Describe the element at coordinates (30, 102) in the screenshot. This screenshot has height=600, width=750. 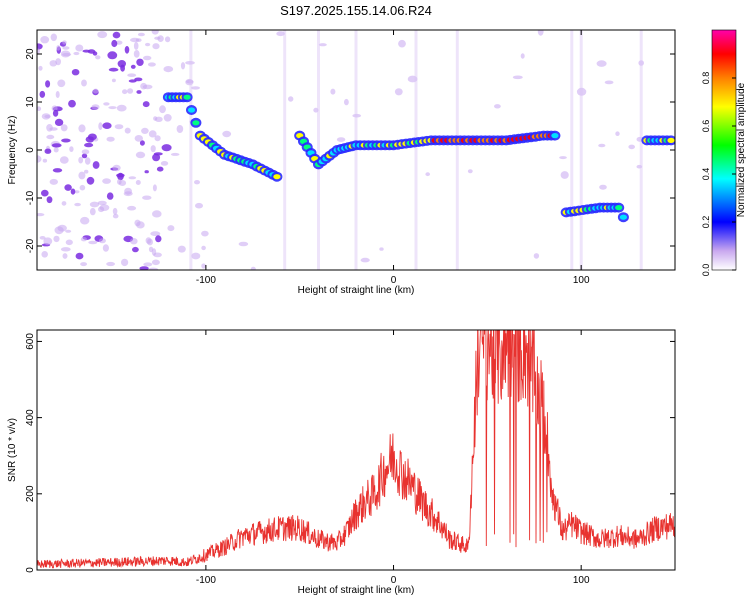
I see `y-tick-label: 10` at that location.